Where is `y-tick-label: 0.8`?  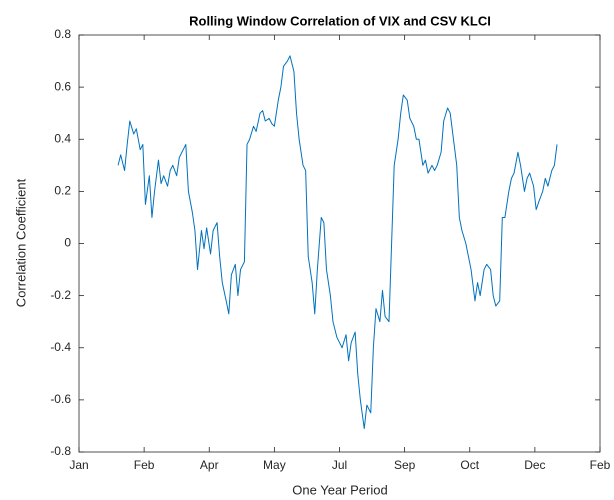
y-tick-label: 0.8 is located at coordinates (62, 34).